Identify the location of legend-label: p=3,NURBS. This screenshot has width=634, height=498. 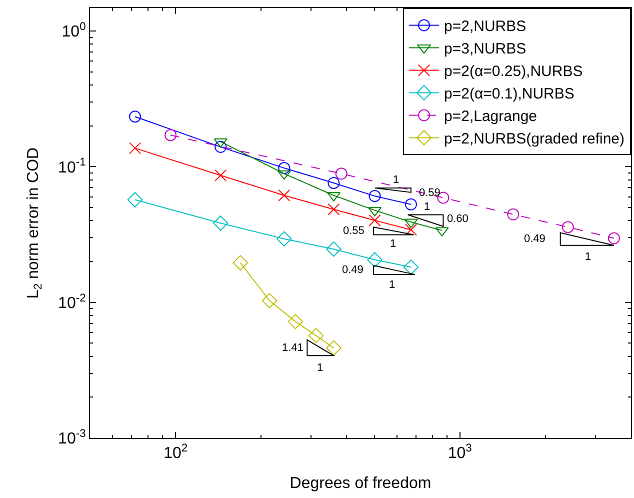
(485, 49).